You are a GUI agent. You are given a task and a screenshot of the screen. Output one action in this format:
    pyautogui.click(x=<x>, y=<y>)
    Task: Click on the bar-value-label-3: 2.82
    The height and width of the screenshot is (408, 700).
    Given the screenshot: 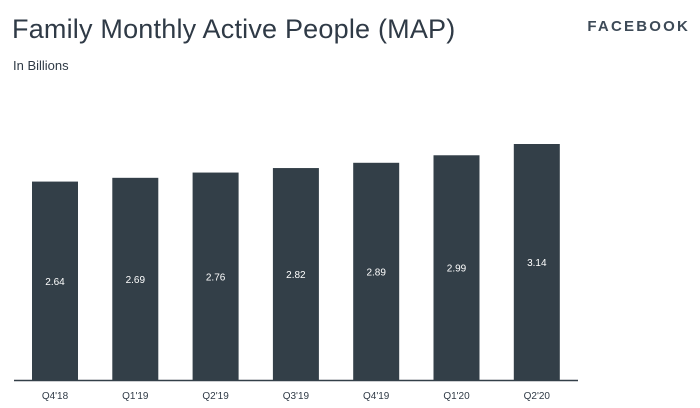 What is the action you would take?
    pyautogui.click(x=296, y=275)
    